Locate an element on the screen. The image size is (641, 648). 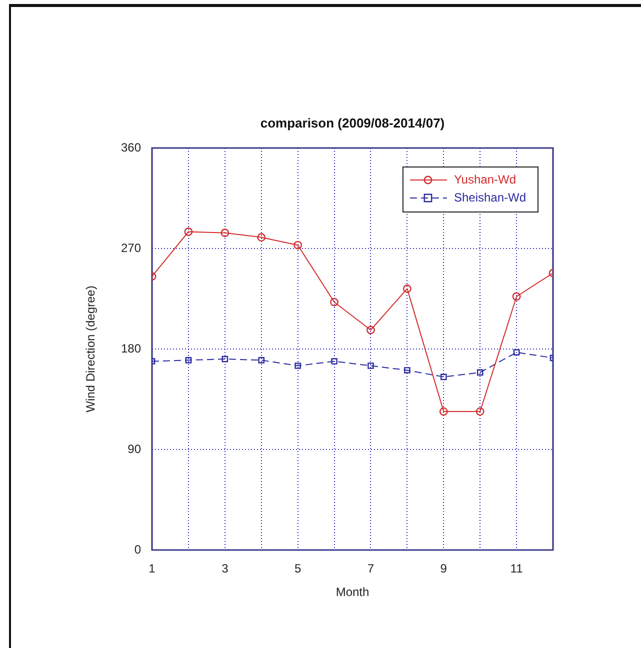
y-tick-label: 180 is located at coordinates (131, 348).